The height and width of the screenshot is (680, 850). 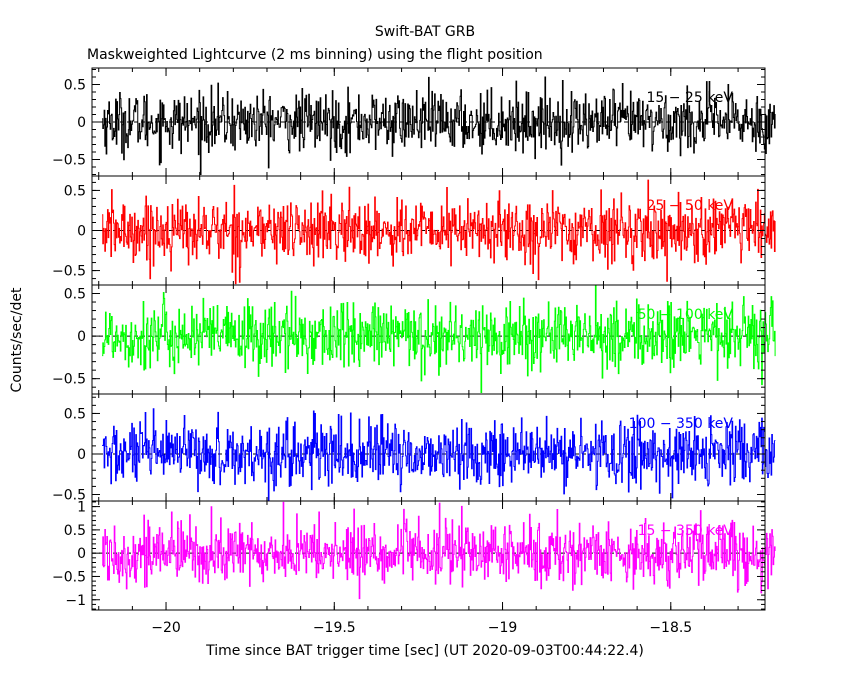 What do you see at coordinates (334, 628) in the screenshot?
I see `x-tick-label: −19.5` at bounding box center [334, 628].